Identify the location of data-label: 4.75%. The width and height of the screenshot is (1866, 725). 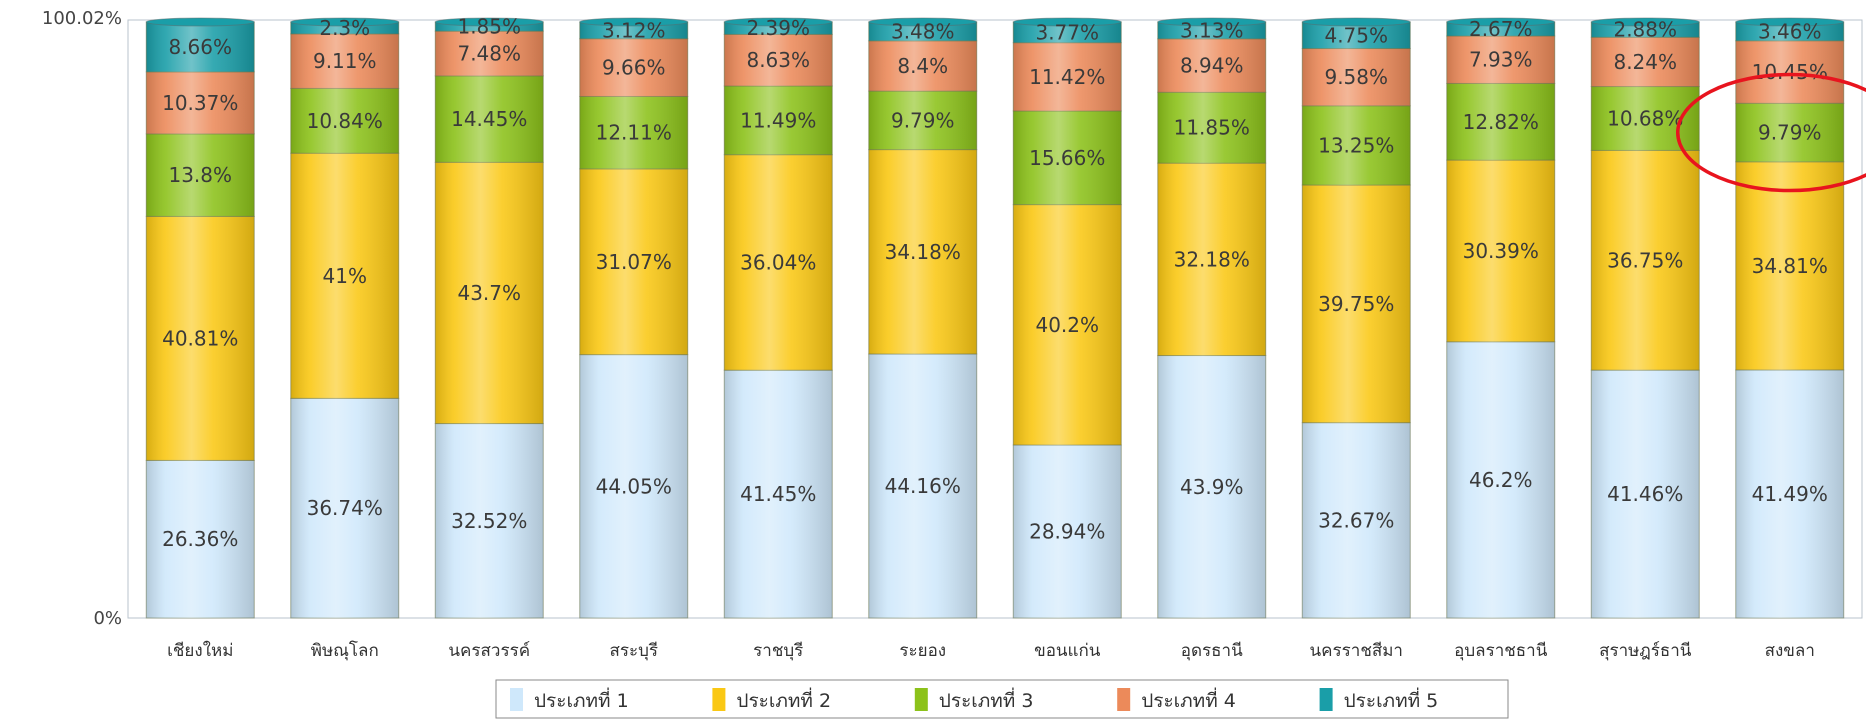
(1356, 35).